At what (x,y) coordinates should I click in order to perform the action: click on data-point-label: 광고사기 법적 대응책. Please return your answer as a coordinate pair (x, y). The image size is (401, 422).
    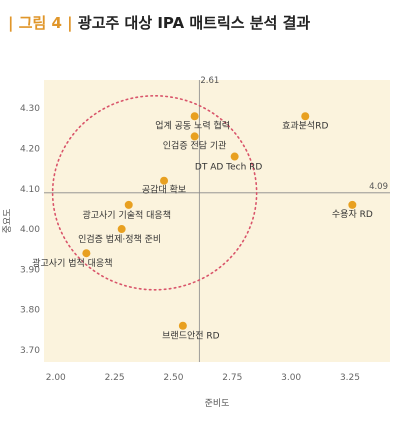
    Looking at the image, I should click on (72, 263).